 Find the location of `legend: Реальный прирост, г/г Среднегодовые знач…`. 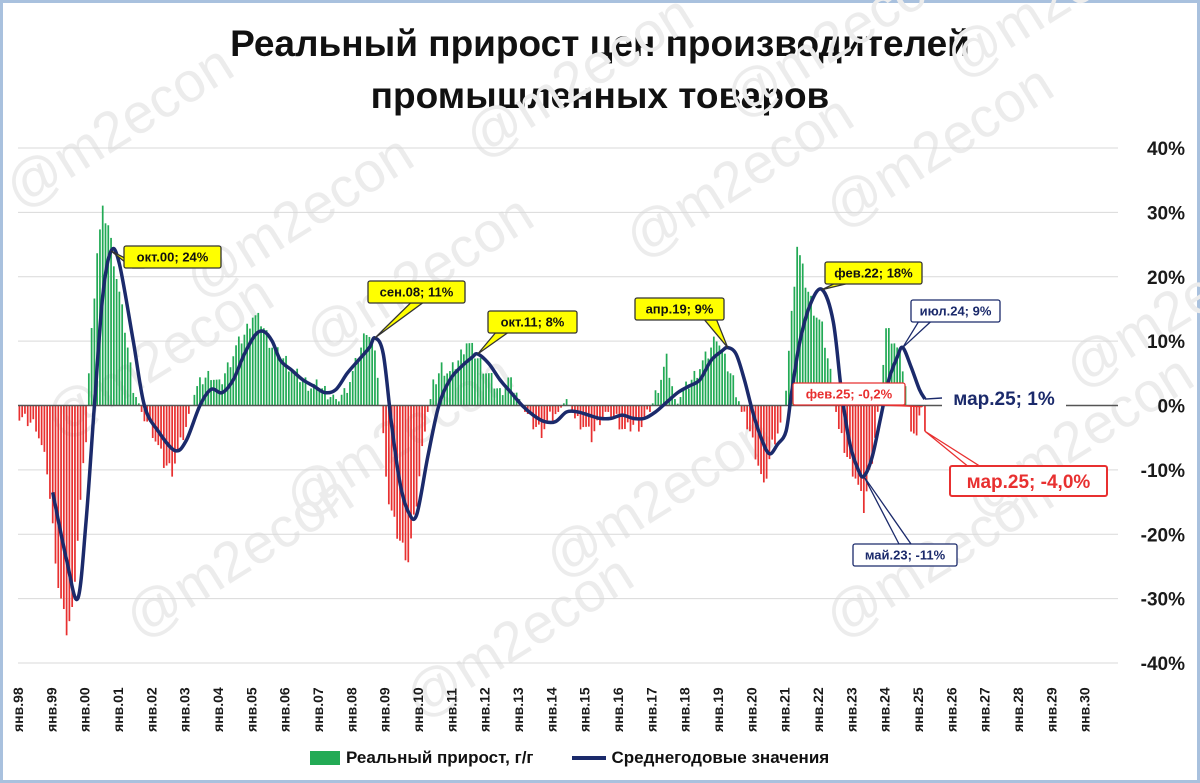

legend: Реальный прирост, г/г Среднегодовые знач… is located at coordinates (588, 758).